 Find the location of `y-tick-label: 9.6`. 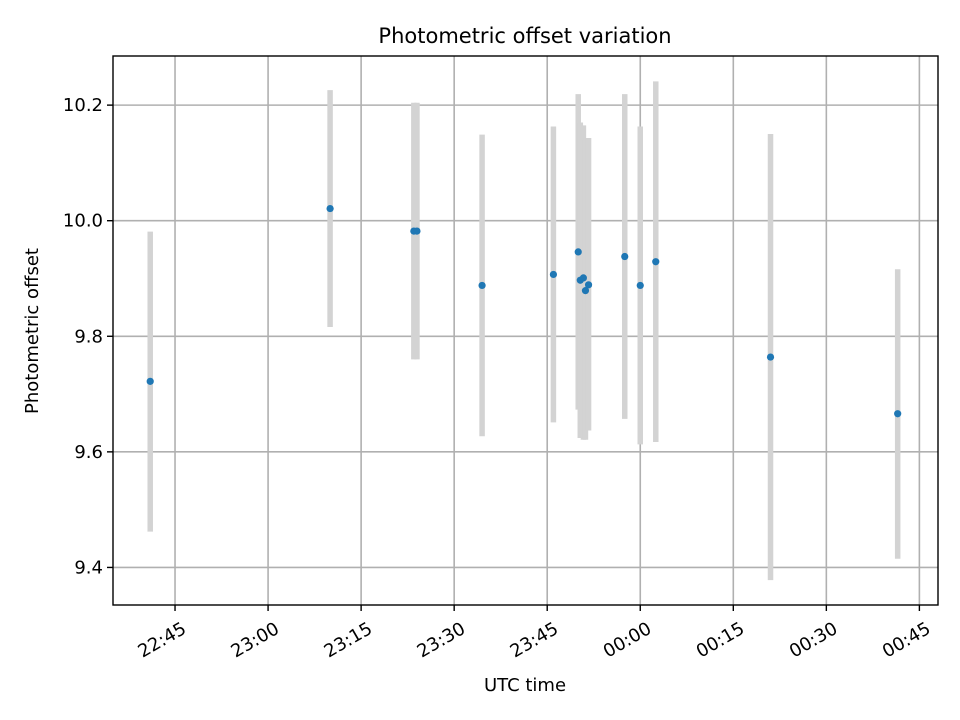

y-tick-label: 9.6 is located at coordinates (88, 452).